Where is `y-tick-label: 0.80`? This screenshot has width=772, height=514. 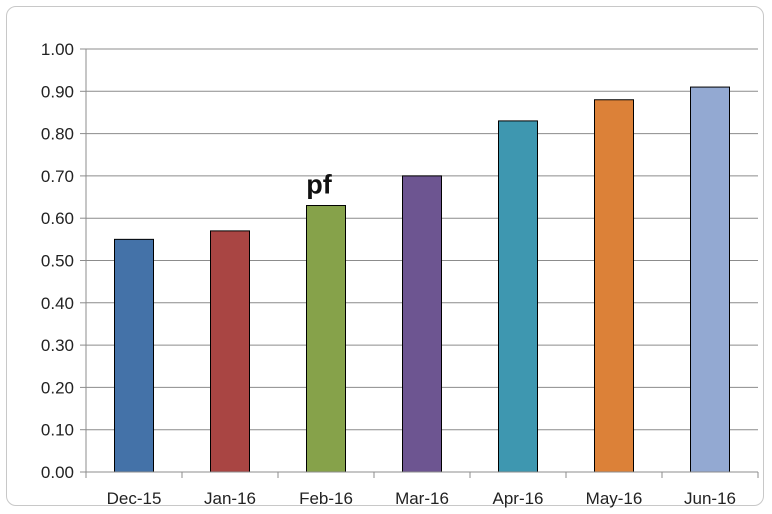 y-tick-label: 0.80 is located at coordinates (57, 134).